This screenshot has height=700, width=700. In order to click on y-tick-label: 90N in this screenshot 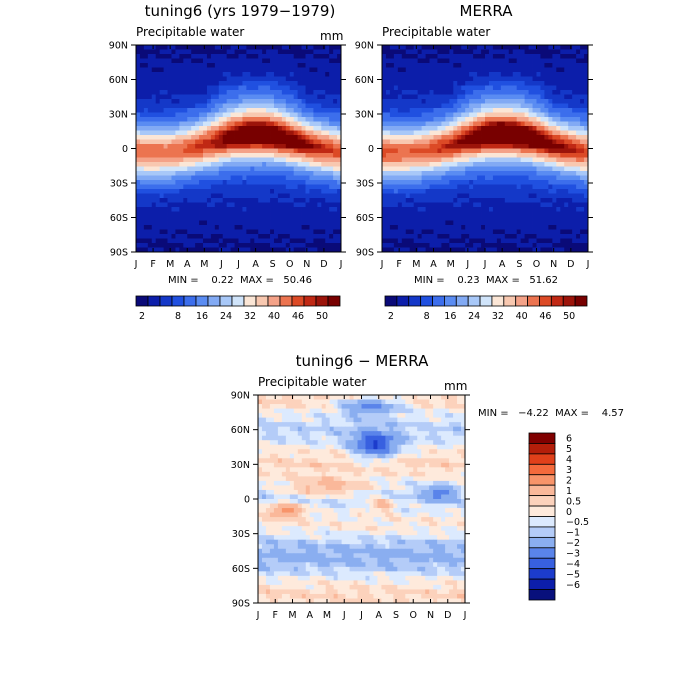, I will do `click(118, 46)`.